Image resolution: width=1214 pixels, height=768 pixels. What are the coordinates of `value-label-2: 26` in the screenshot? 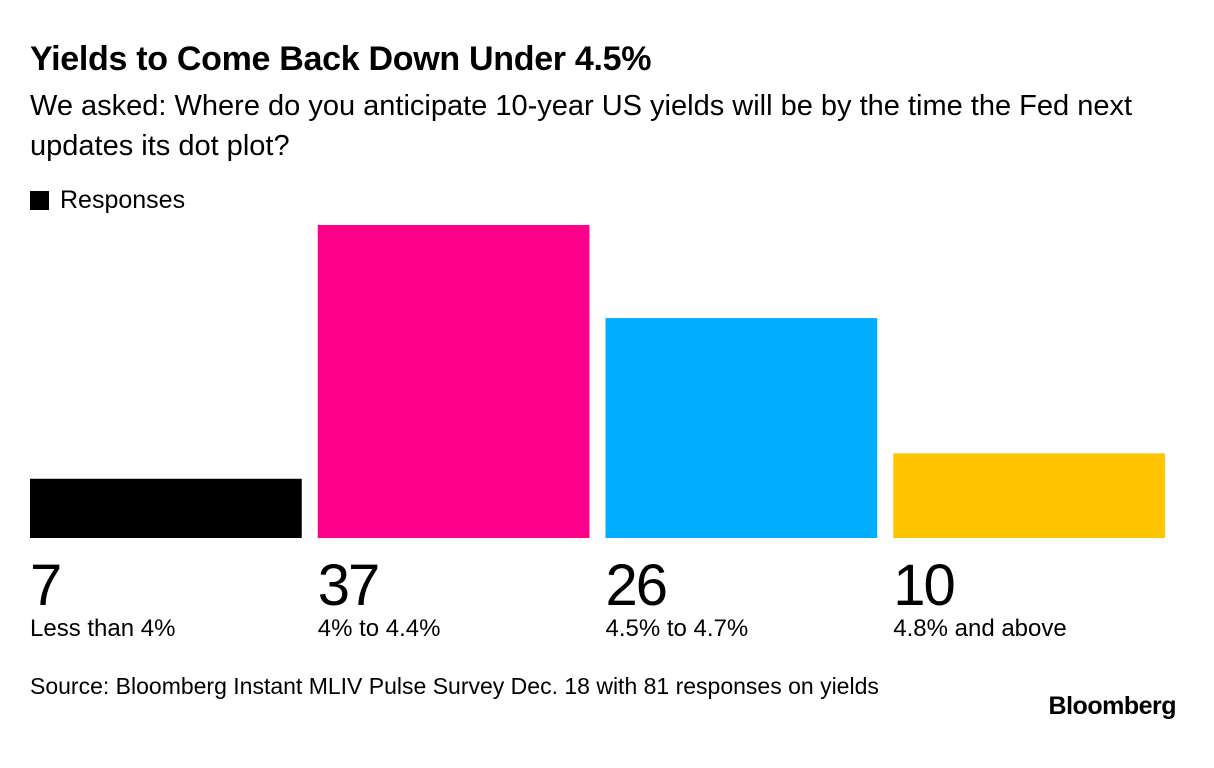 It's located at (636, 585).